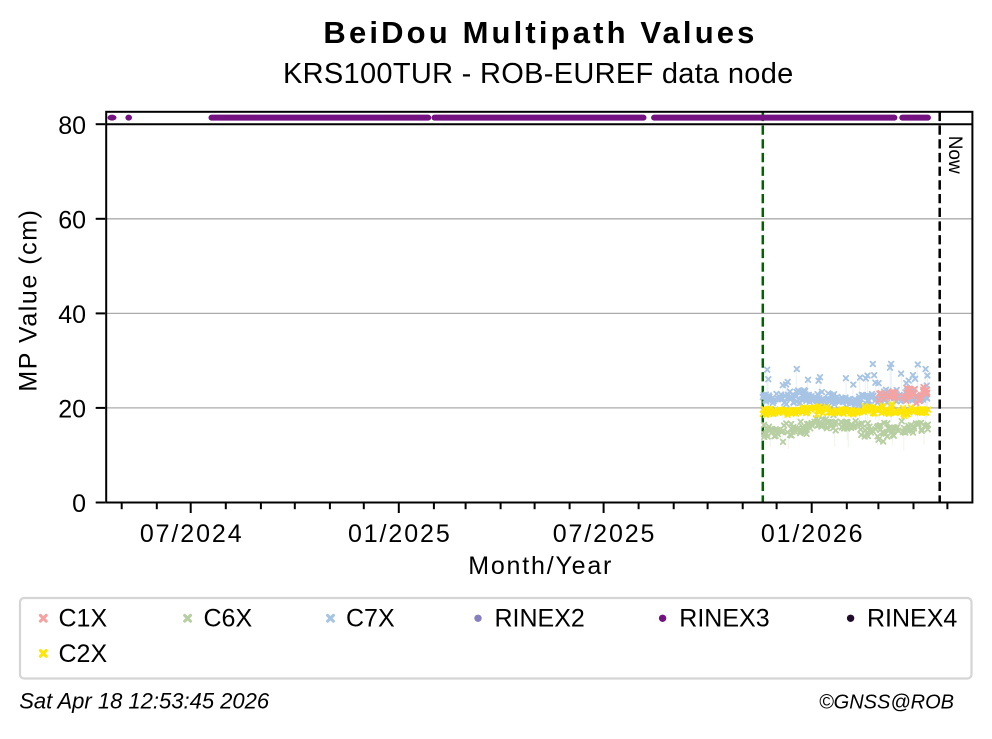 The height and width of the screenshot is (739, 992). What do you see at coordinates (72, 126) in the screenshot?
I see `svg-text: 80` at bounding box center [72, 126].